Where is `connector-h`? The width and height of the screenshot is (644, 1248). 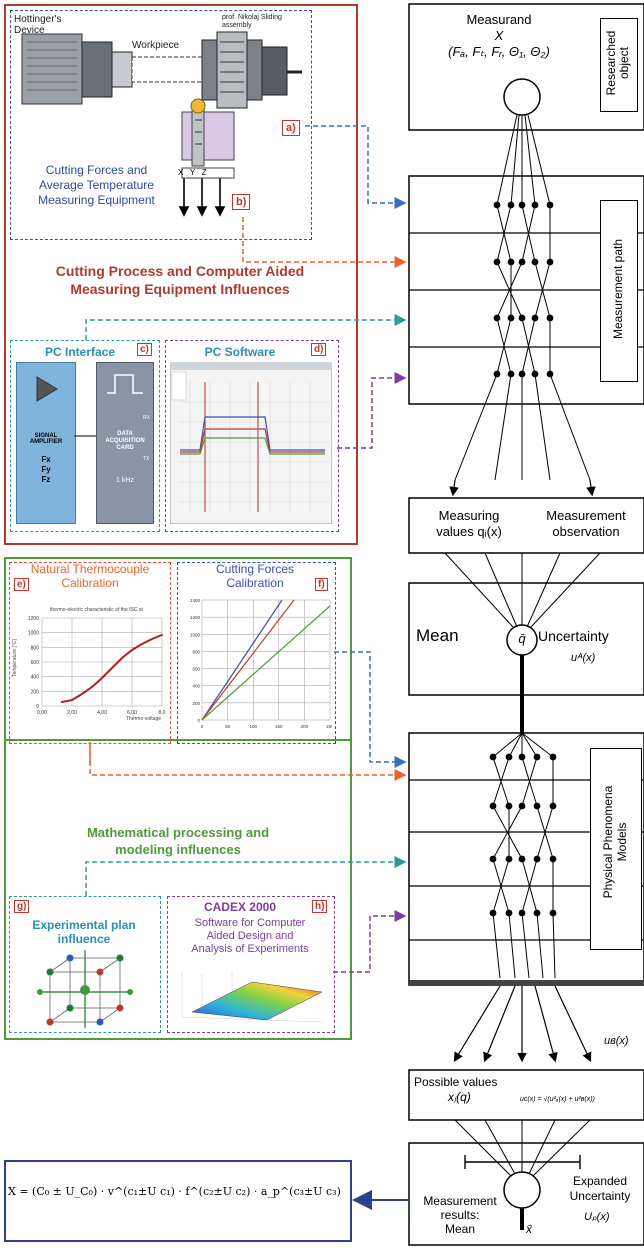
connector-h is located at coordinates (370, 941).